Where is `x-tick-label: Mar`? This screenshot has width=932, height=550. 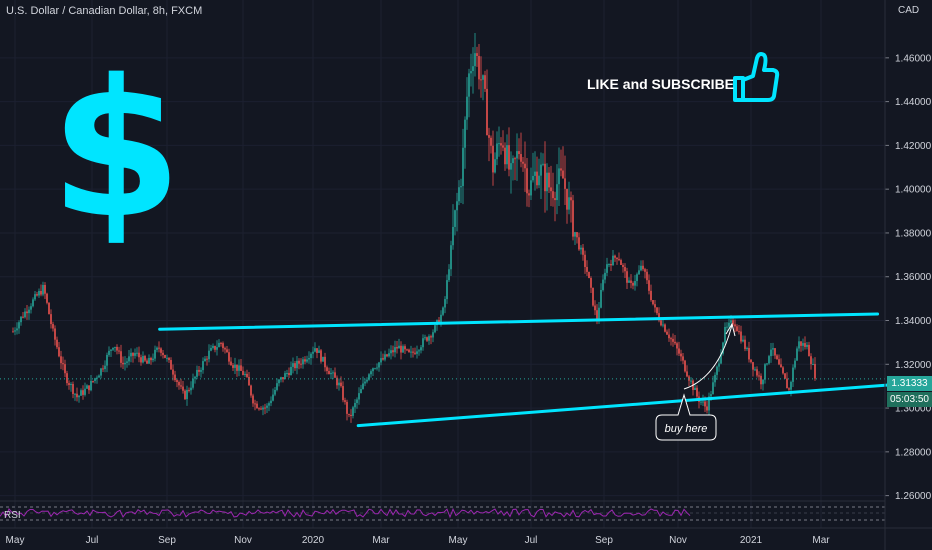
x-tick-label: Mar is located at coordinates (381, 540).